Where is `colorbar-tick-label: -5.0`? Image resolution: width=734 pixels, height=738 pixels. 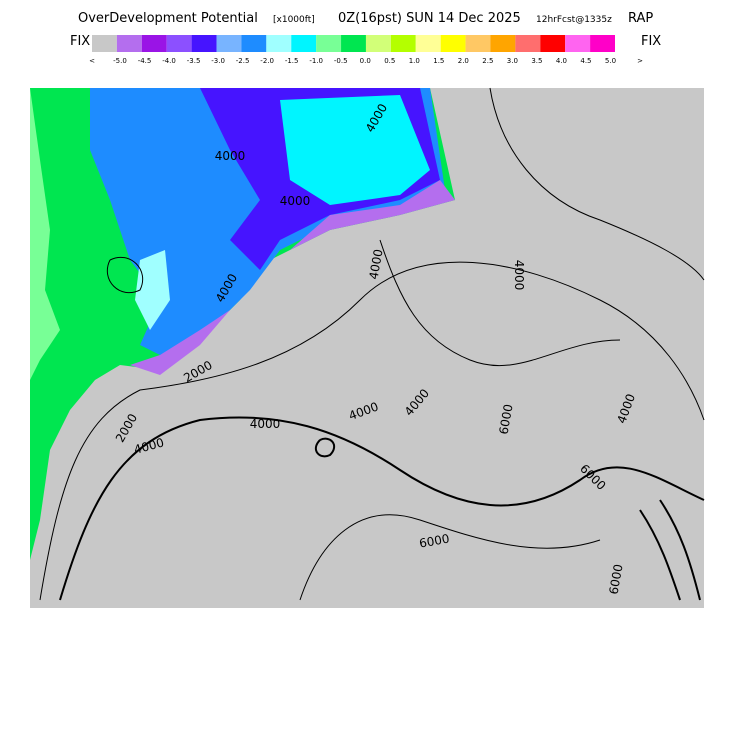 colorbar-tick-label: -5.0 is located at coordinates (120, 61).